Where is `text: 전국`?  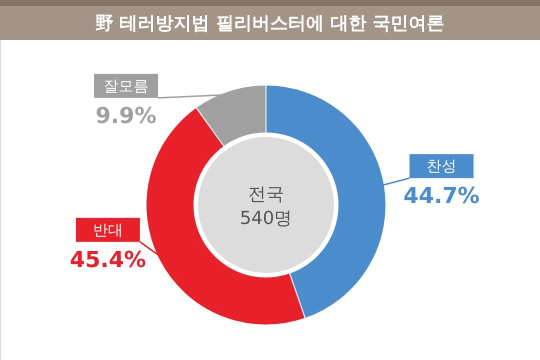
text: 전국 is located at coordinates (266, 194).